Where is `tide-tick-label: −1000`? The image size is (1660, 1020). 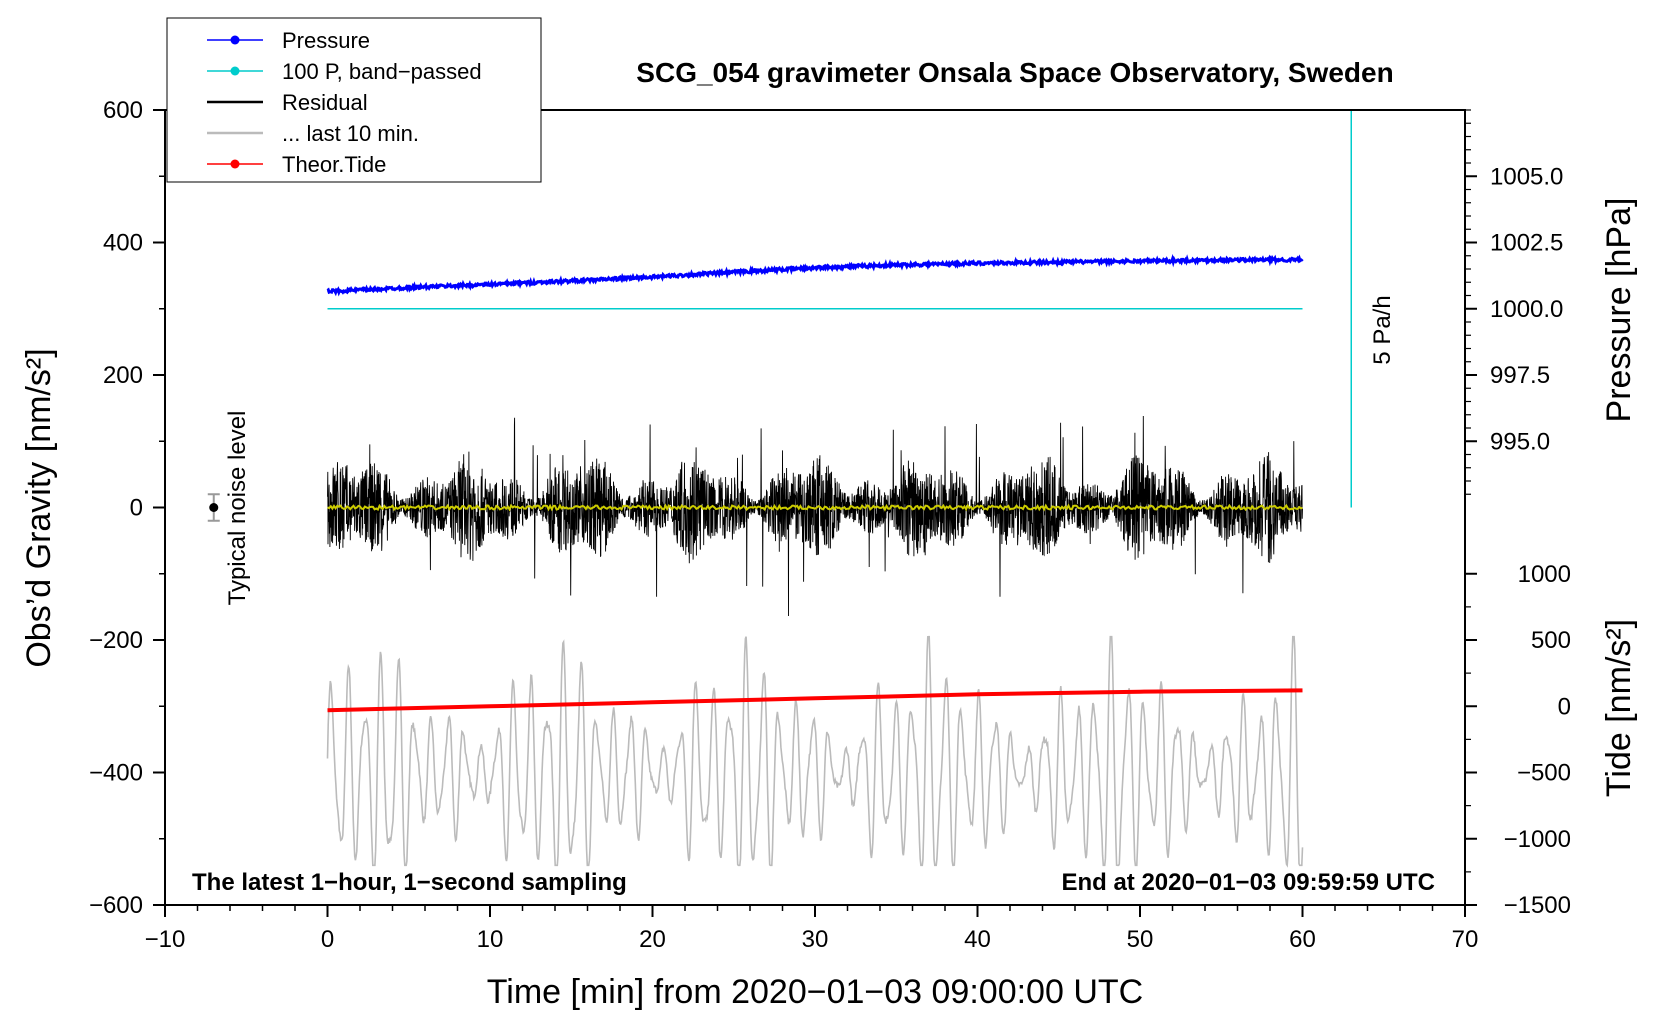
tide-tick-label: −1000 is located at coordinates (1537, 839).